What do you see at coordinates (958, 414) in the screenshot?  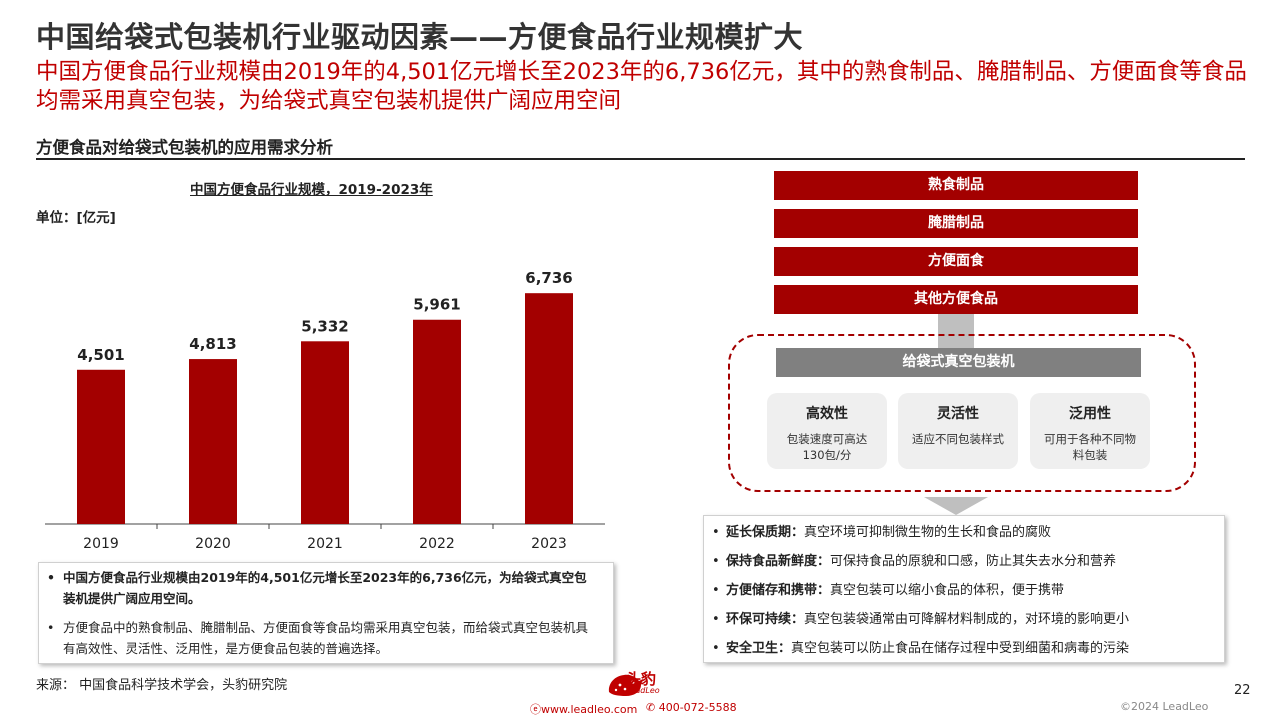 I see `feature-title: 灵活性` at bounding box center [958, 414].